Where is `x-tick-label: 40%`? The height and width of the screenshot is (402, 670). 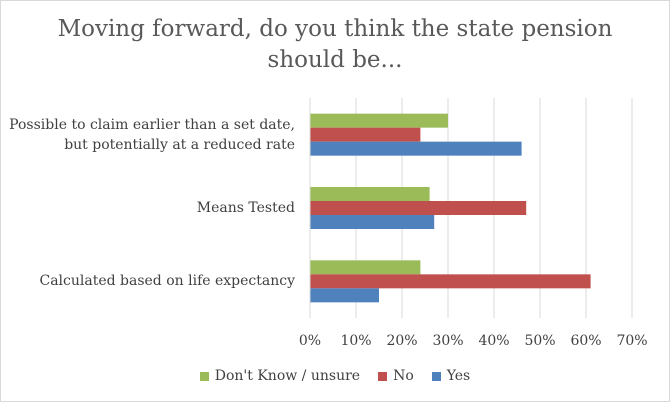
x-tick-label: 40% is located at coordinates (493, 341).